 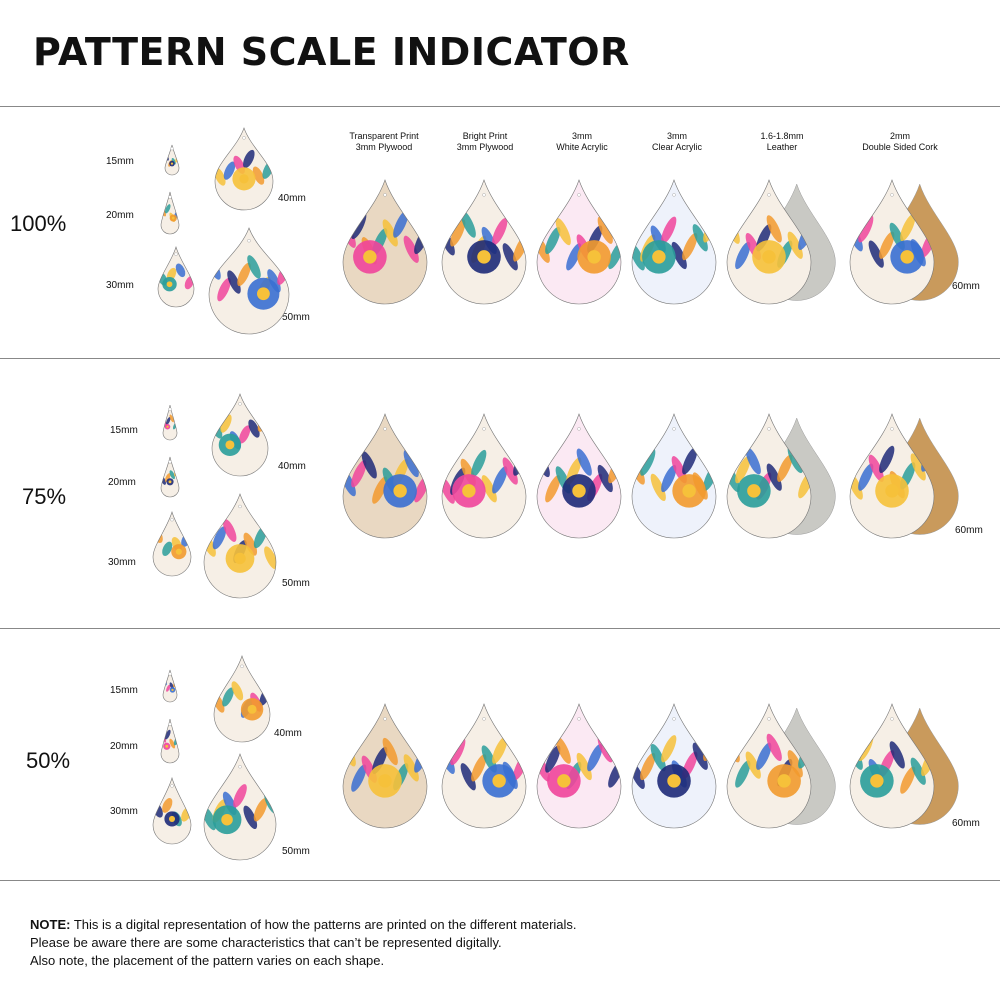 I want to click on material-header: 1.6-1.8mm Leather, so click(x=782, y=141).